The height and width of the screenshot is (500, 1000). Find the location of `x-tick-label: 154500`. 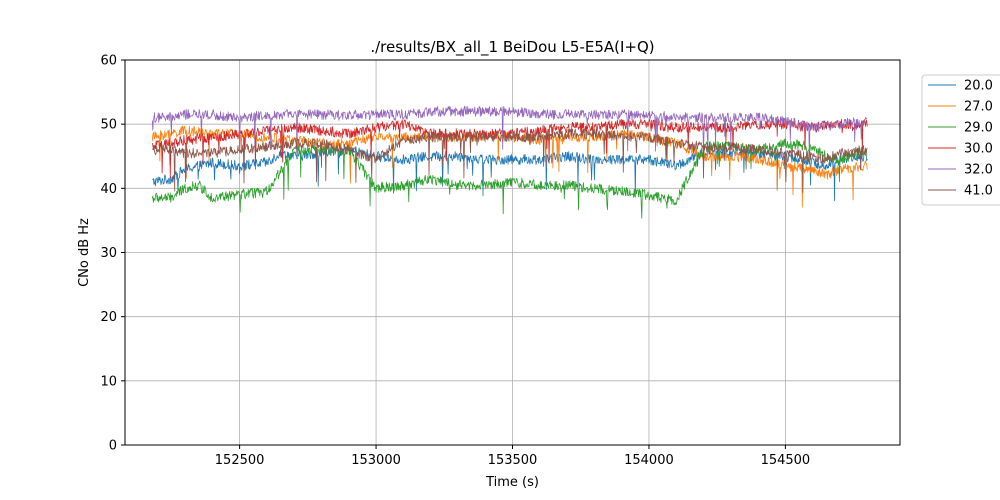

x-tick-label: 154500 is located at coordinates (786, 460).